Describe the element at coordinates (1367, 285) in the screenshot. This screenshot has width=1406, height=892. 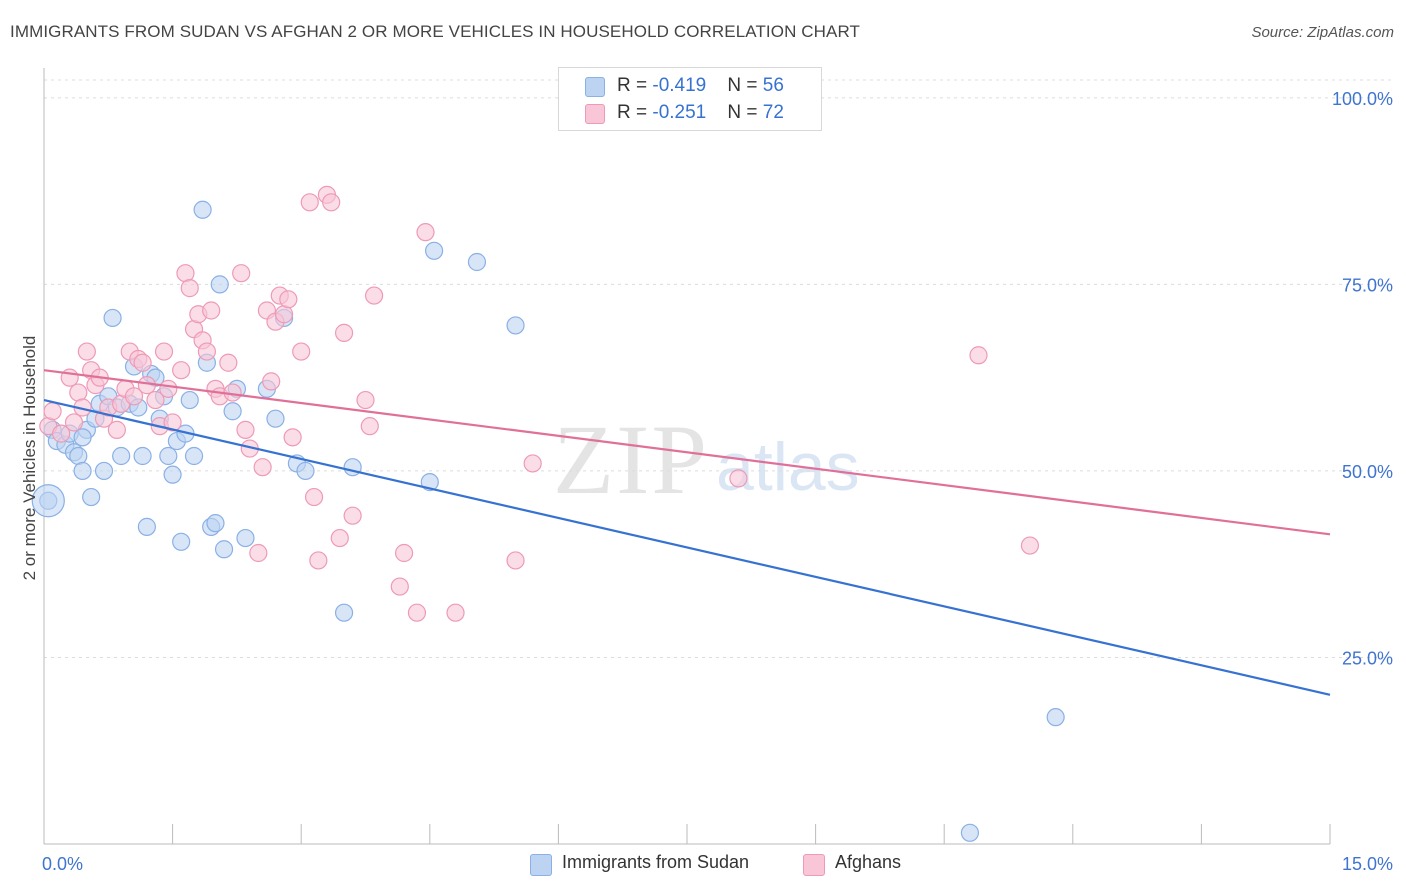
I see `y-tick-label: 75.0%` at that location.